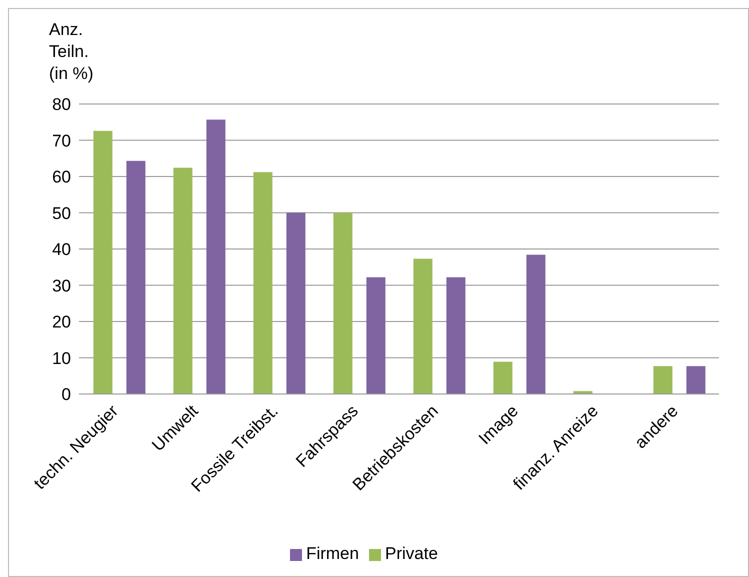 The height and width of the screenshot is (577, 749). Describe the element at coordinates (66, 394) in the screenshot. I see `y-tick-label: 0` at that location.